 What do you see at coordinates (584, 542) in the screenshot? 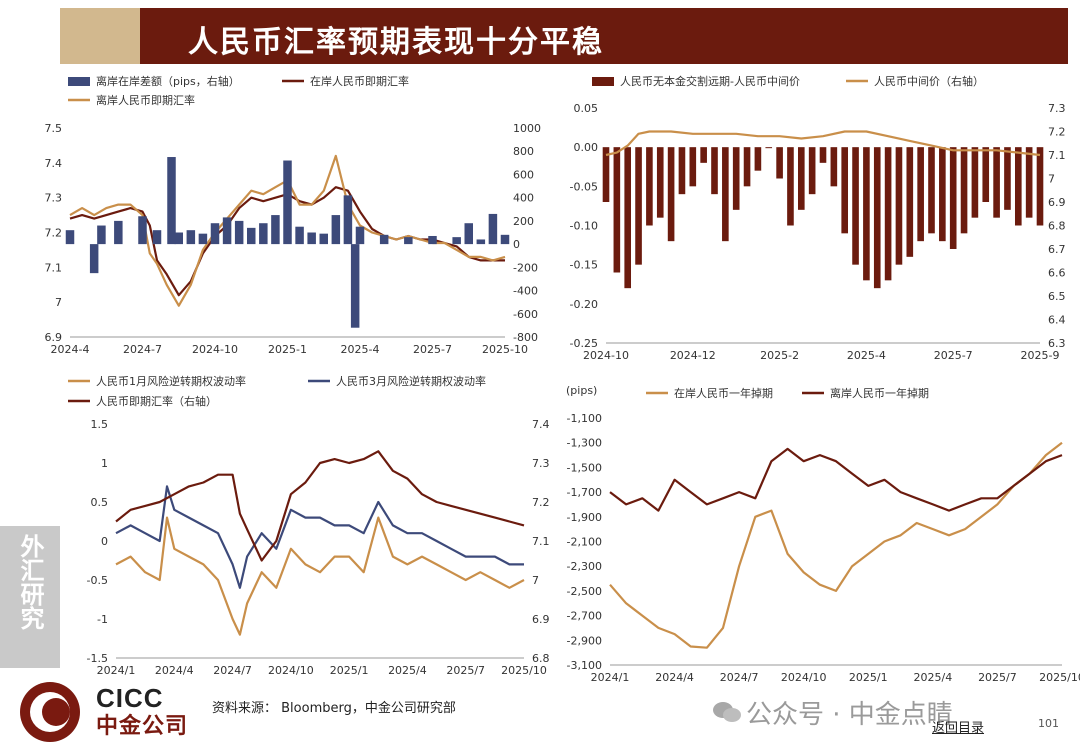
I see `y-left-tick-label: -2,100` at bounding box center [584, 542].